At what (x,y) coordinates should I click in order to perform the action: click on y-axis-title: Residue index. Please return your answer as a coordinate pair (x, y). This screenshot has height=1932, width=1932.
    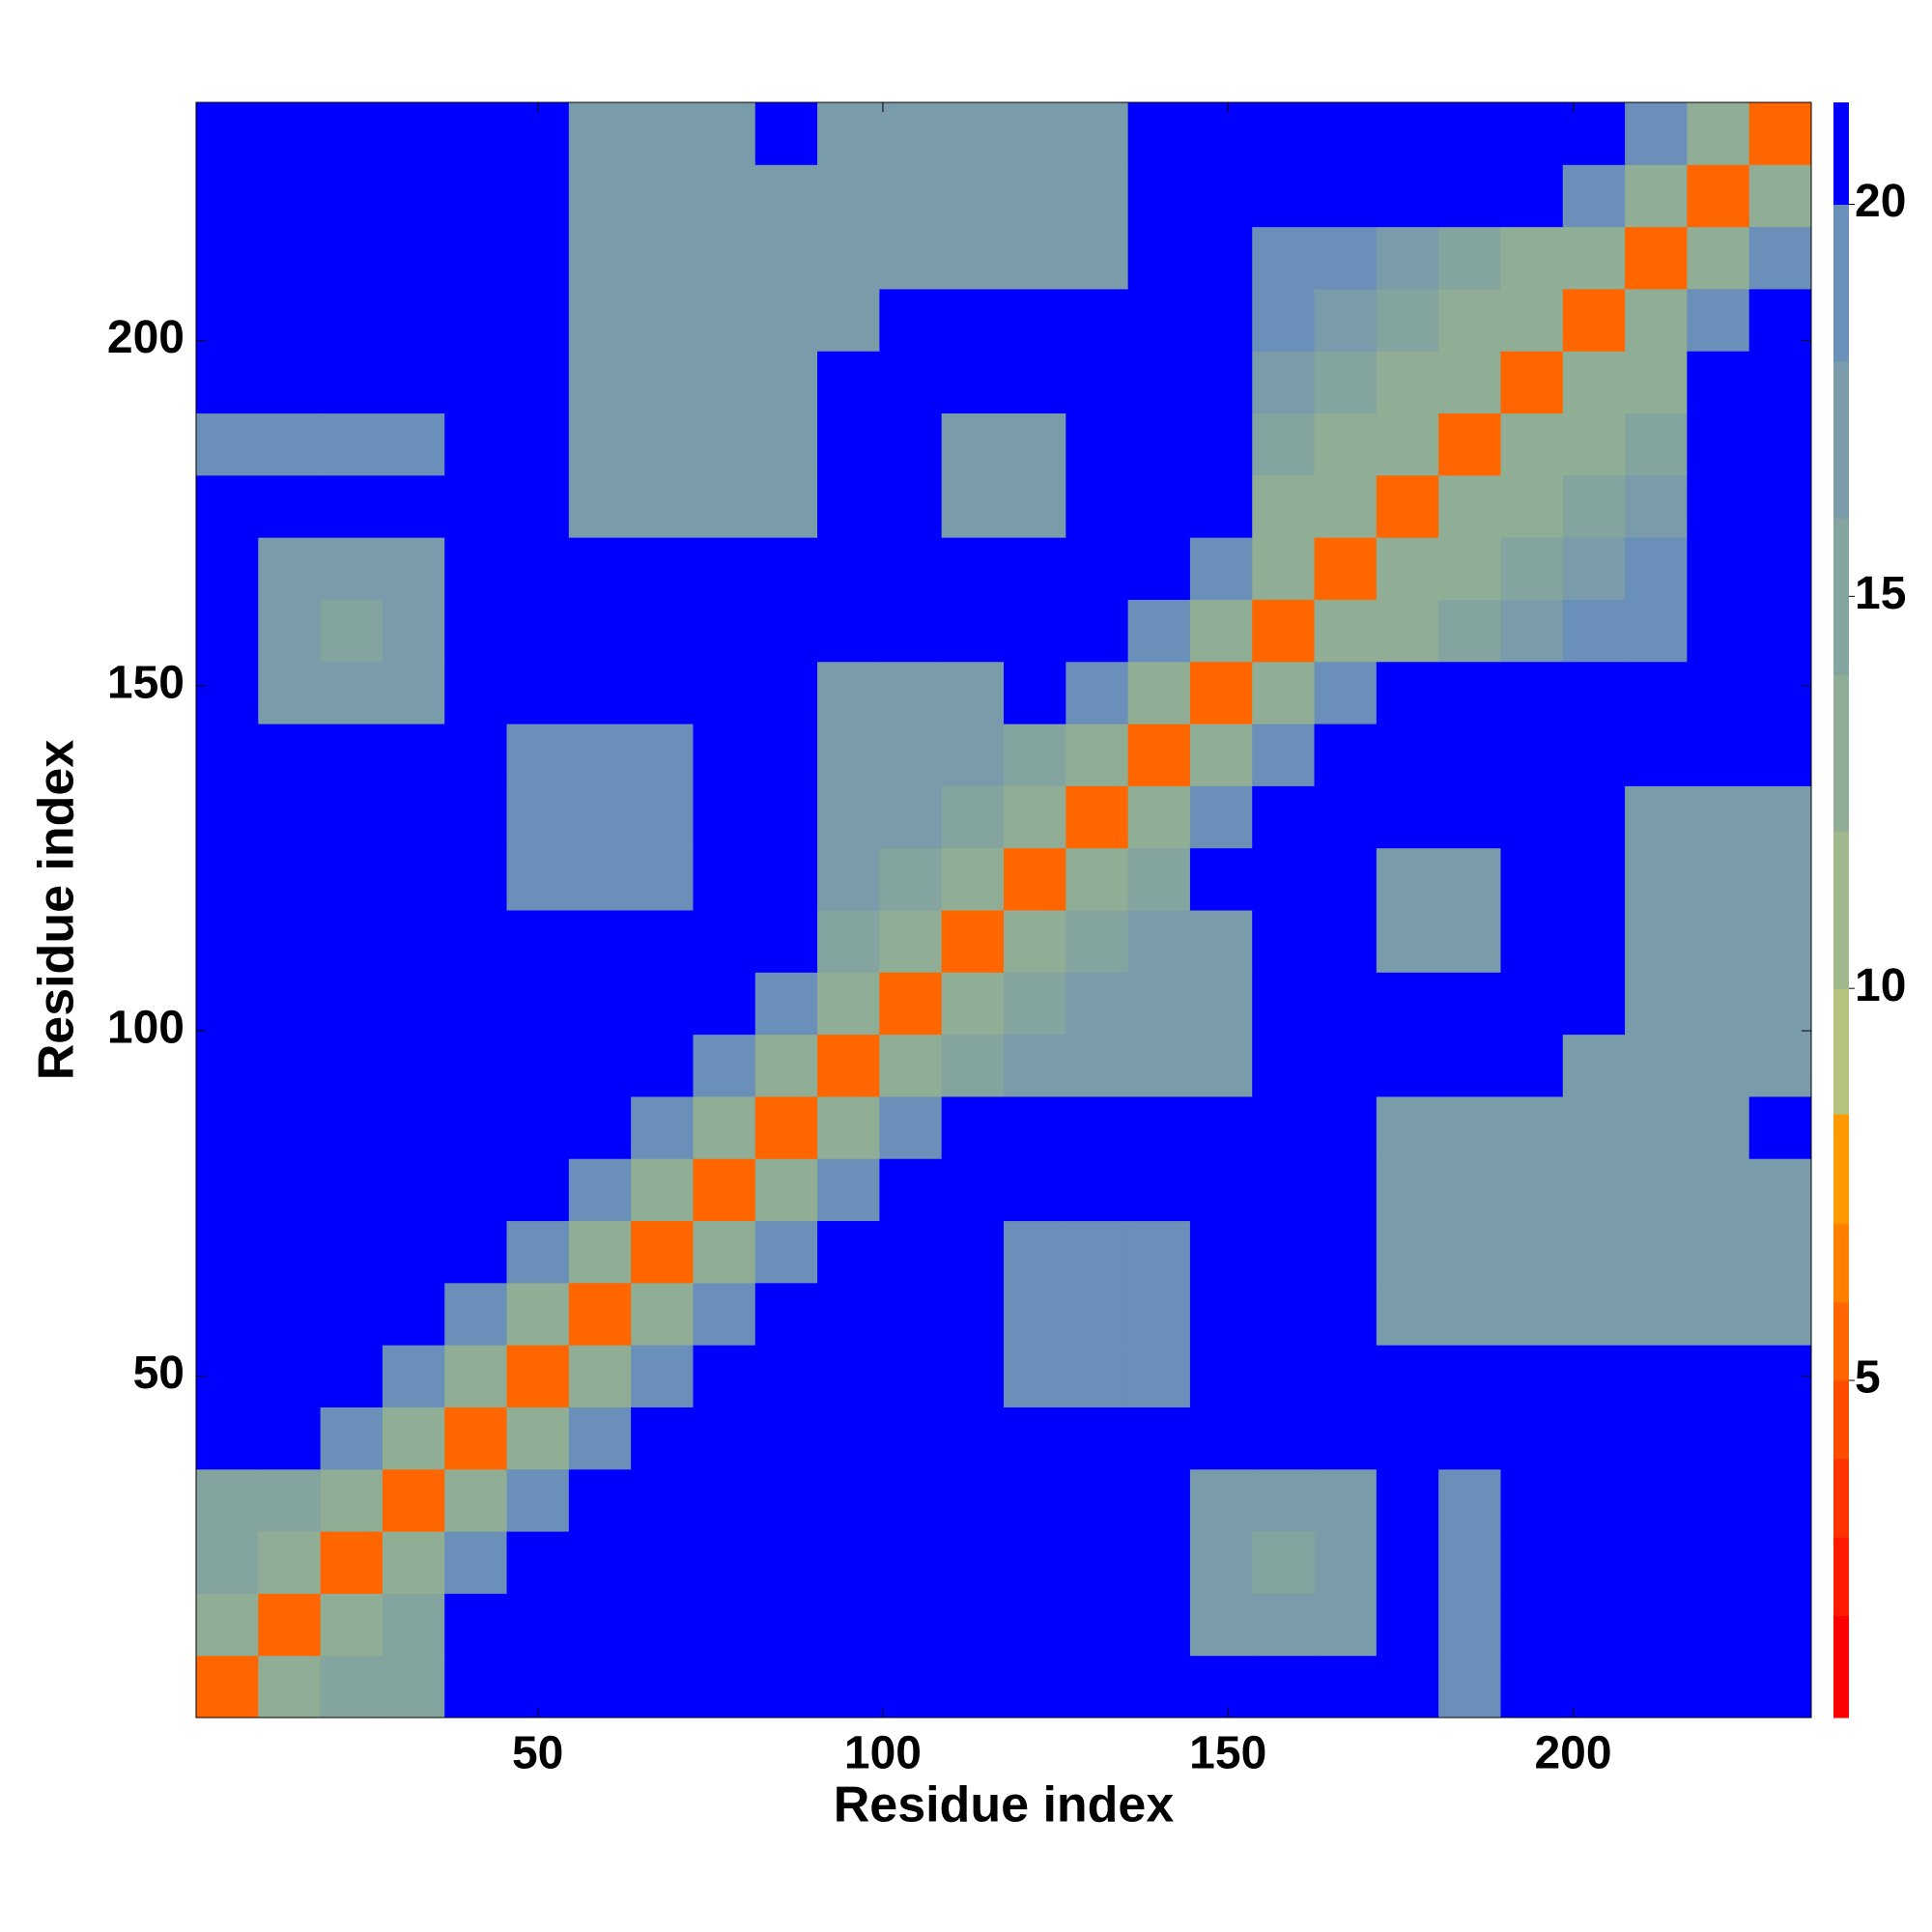
    Looking at the image, I should click on (57, 910).